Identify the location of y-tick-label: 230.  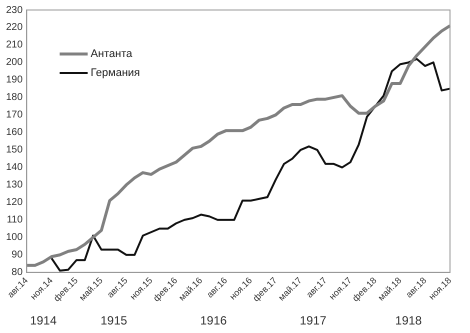
(15, 10).